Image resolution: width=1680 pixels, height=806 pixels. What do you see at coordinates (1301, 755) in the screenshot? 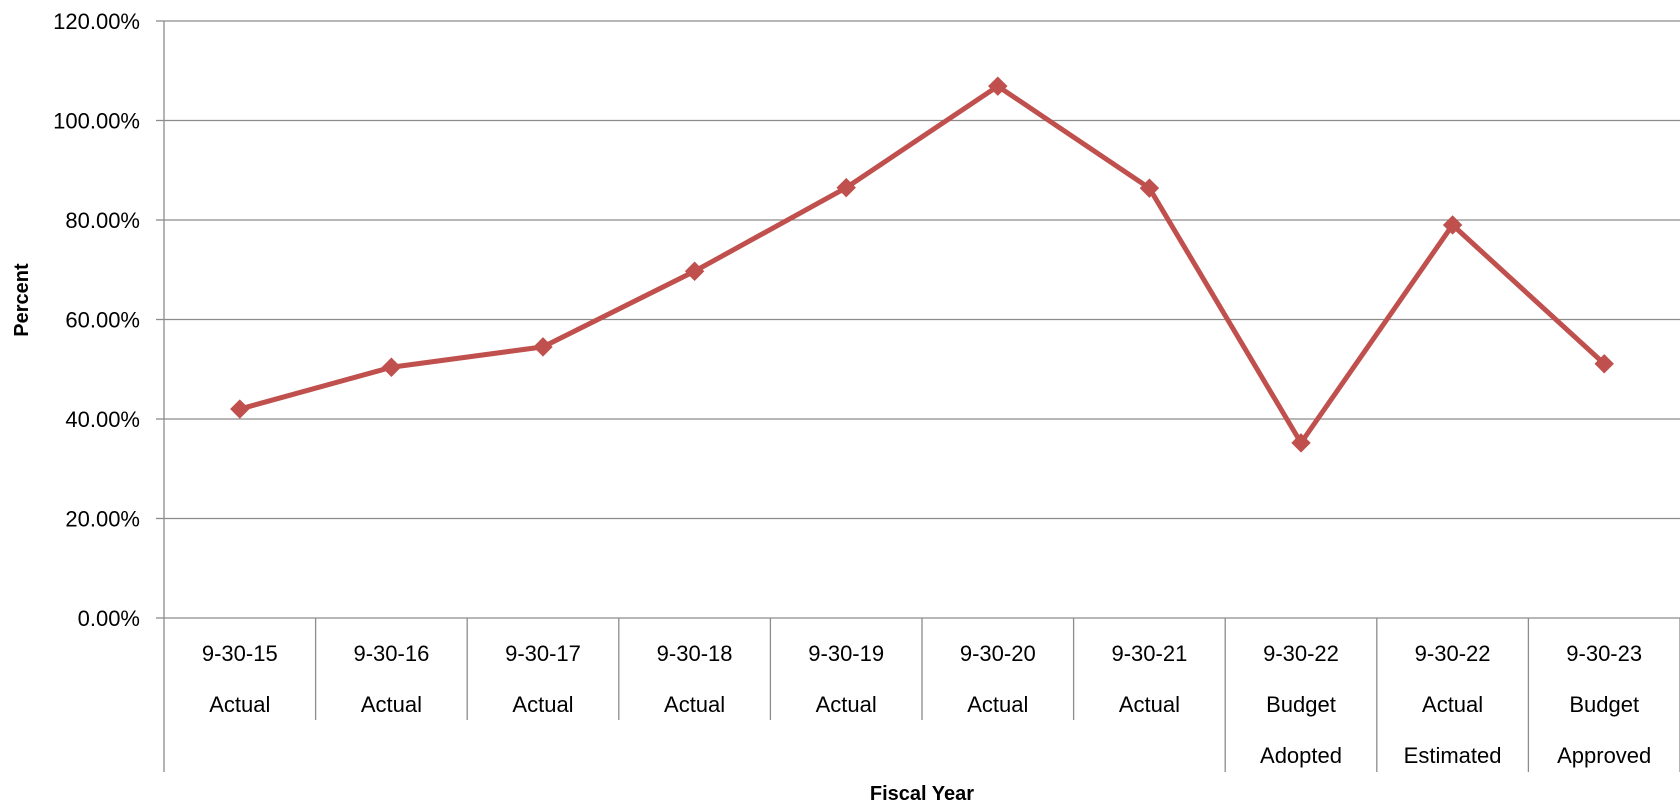
I see `x-category-label: Adopted` at bounding box center [1301, 755].